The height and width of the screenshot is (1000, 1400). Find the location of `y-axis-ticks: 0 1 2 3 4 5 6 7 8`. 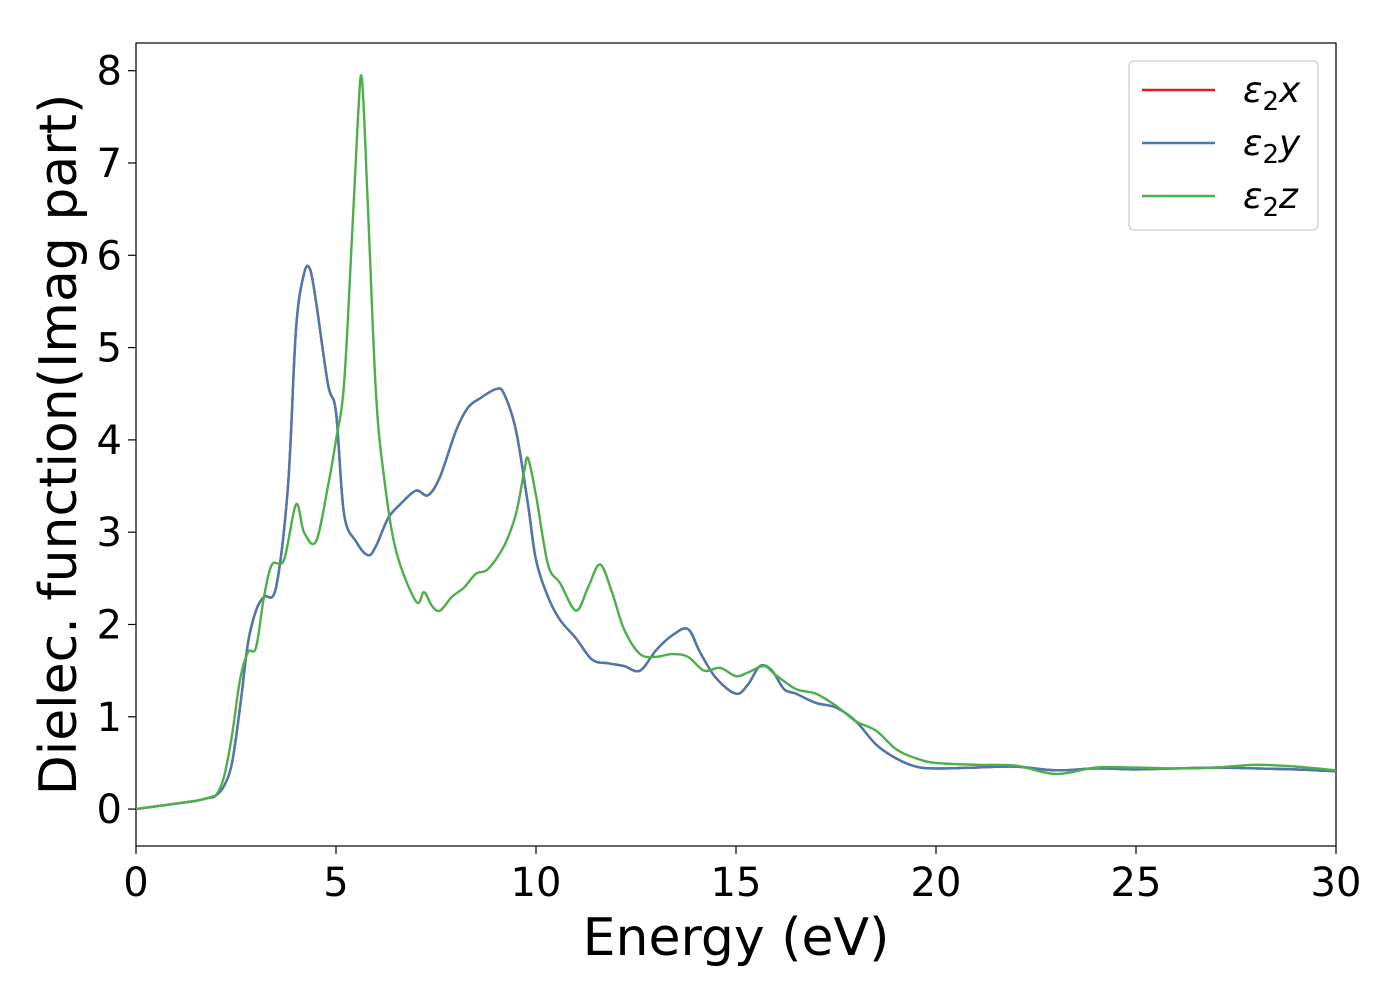

y-axis-ticks: 0 1 2 3 4 5 6 7 8 is located at coordinates (116, 441).